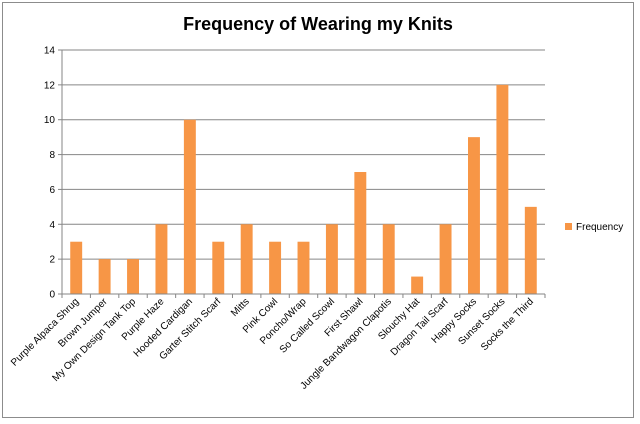 The width and height of the screenshot is (640, 424). I want to click on x-tick-label: Brown Jumper, so click(83, 323).